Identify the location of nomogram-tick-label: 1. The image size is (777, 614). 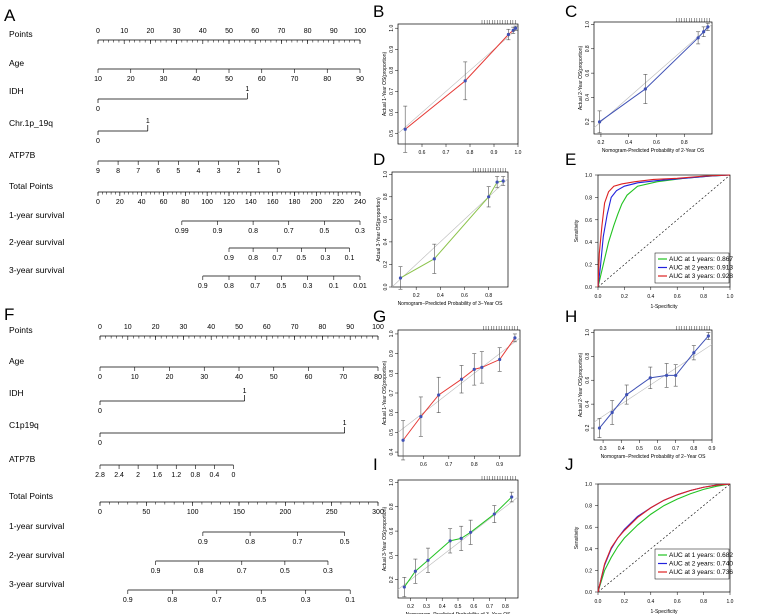
(345, 423).